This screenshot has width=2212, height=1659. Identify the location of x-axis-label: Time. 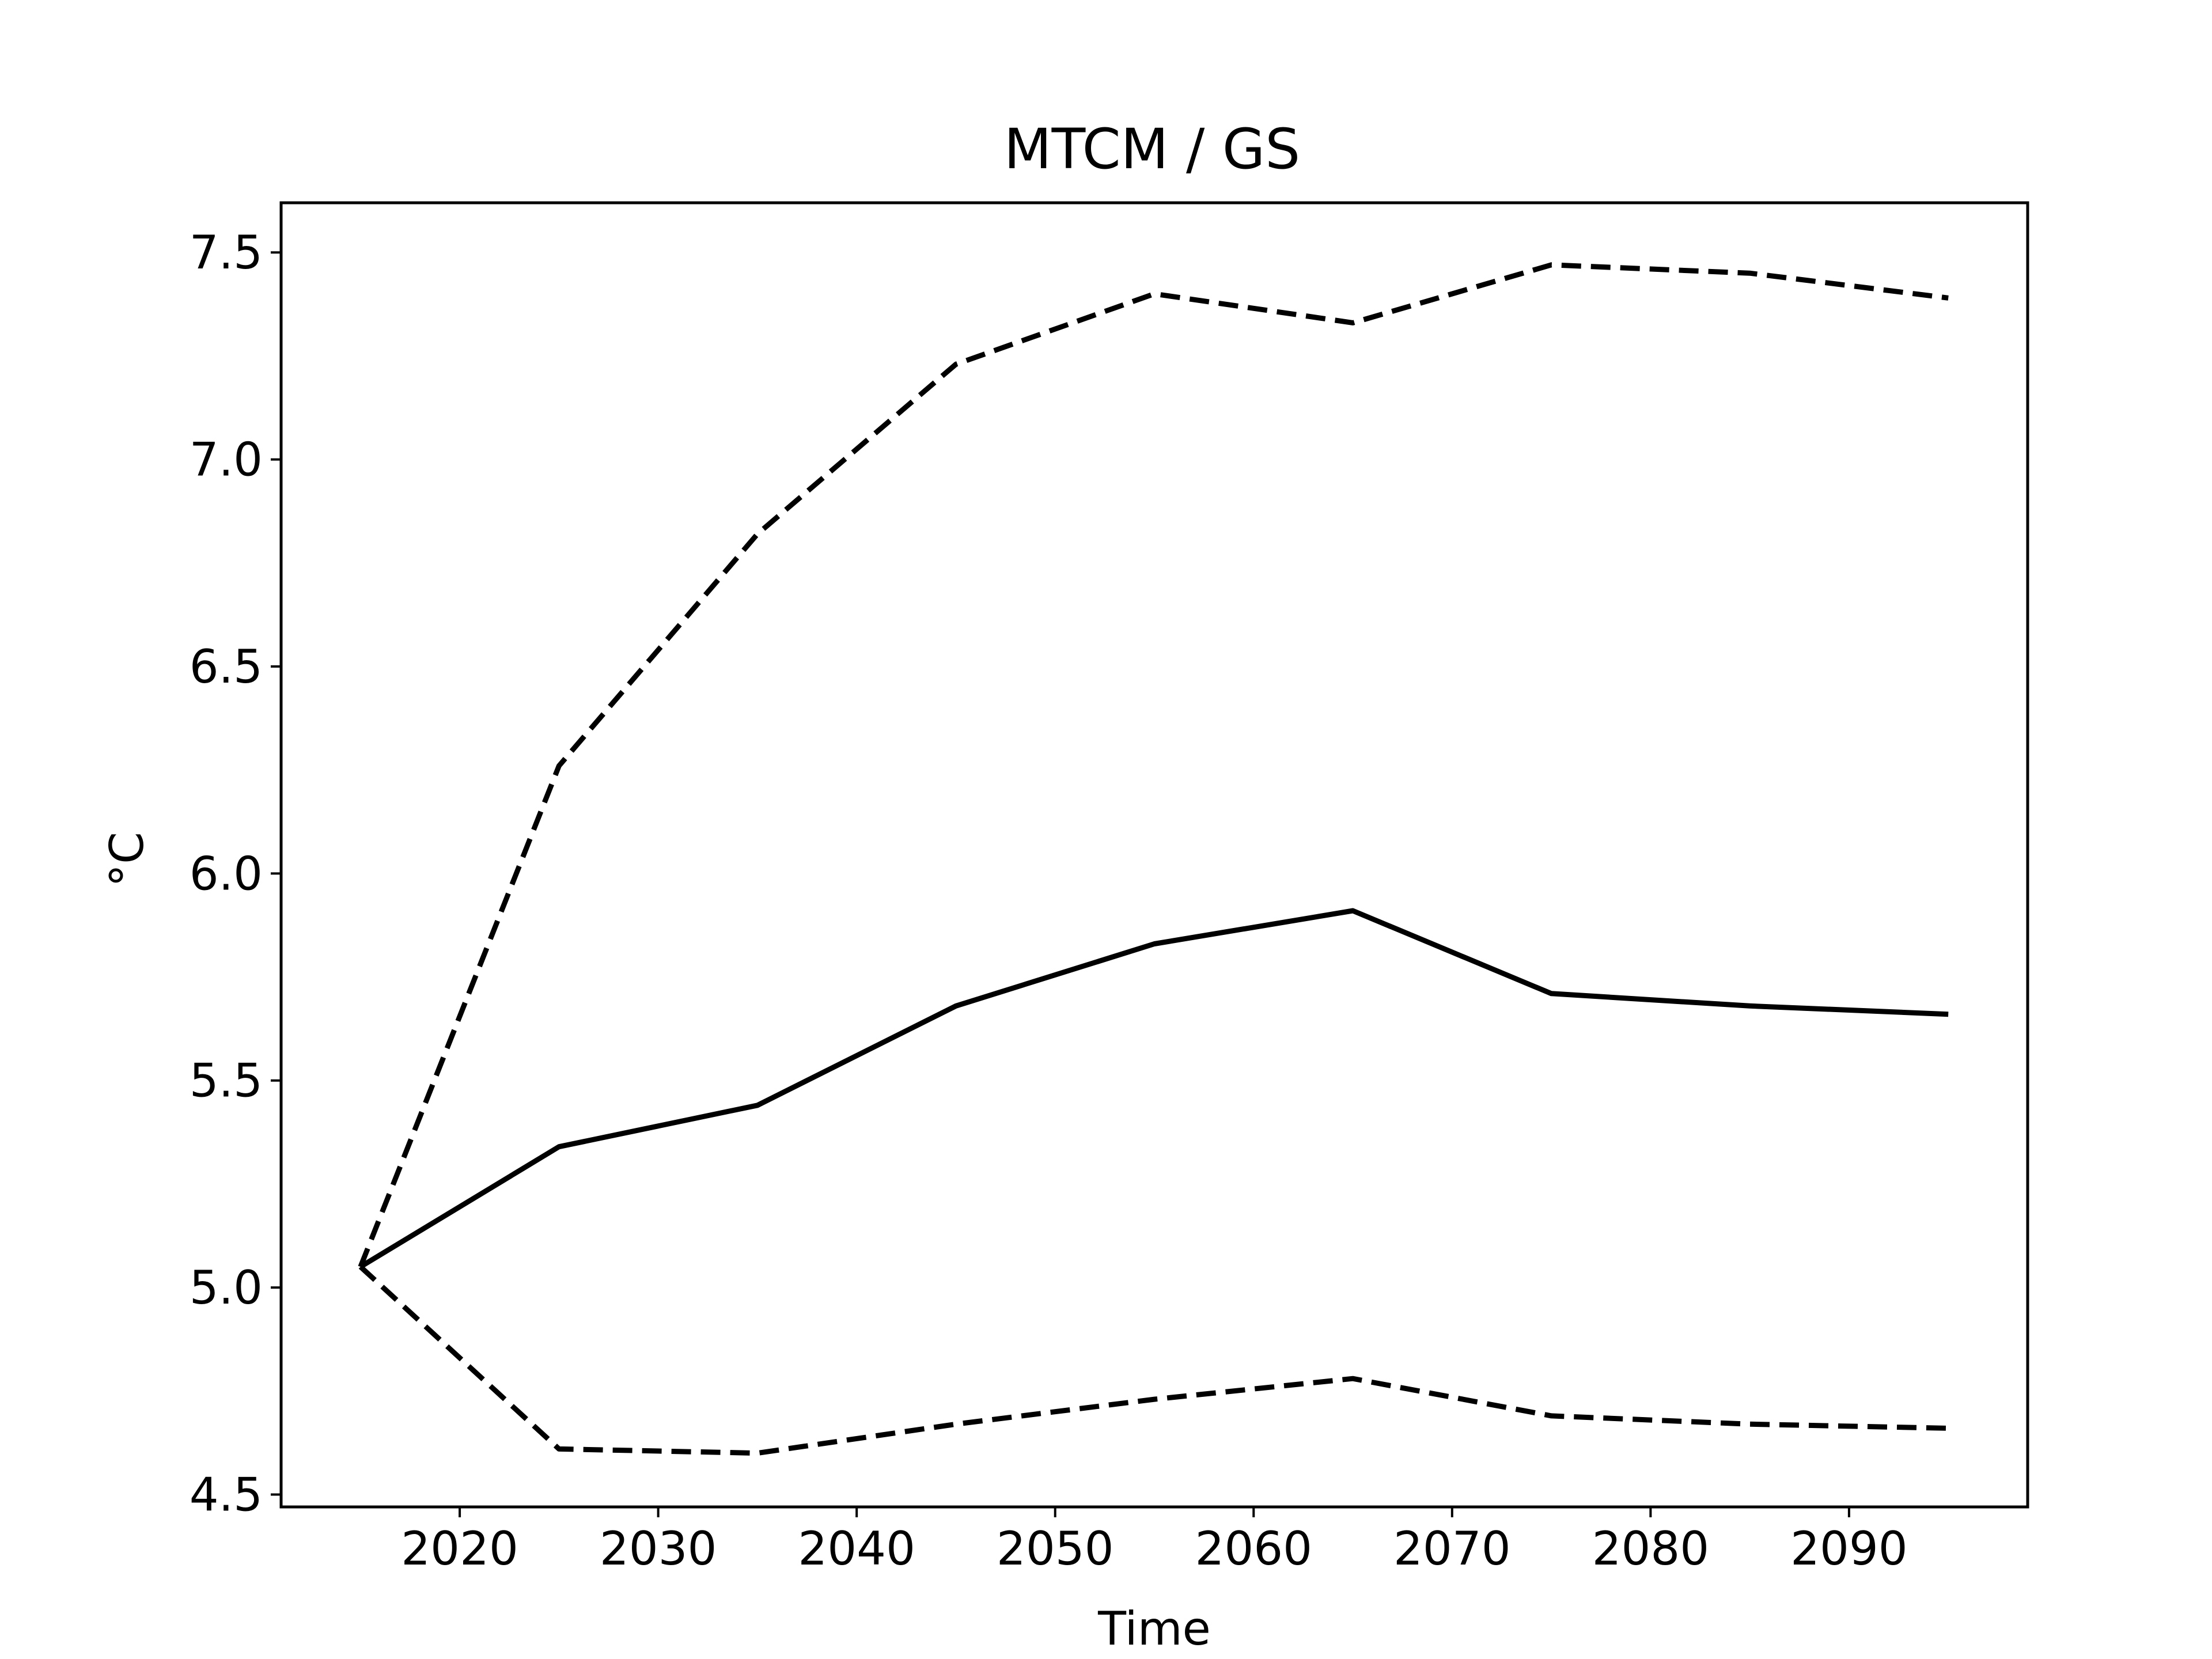
(1154, 1629).